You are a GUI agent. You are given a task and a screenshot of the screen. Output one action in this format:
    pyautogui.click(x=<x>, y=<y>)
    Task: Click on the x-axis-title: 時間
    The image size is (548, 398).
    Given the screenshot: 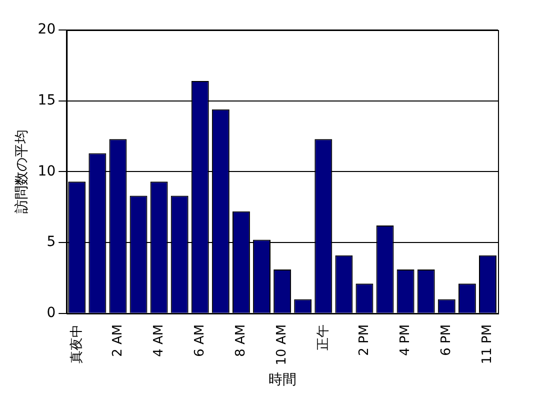 What is the action you would take?
    pyautogui.click(x=282, y=380)
    